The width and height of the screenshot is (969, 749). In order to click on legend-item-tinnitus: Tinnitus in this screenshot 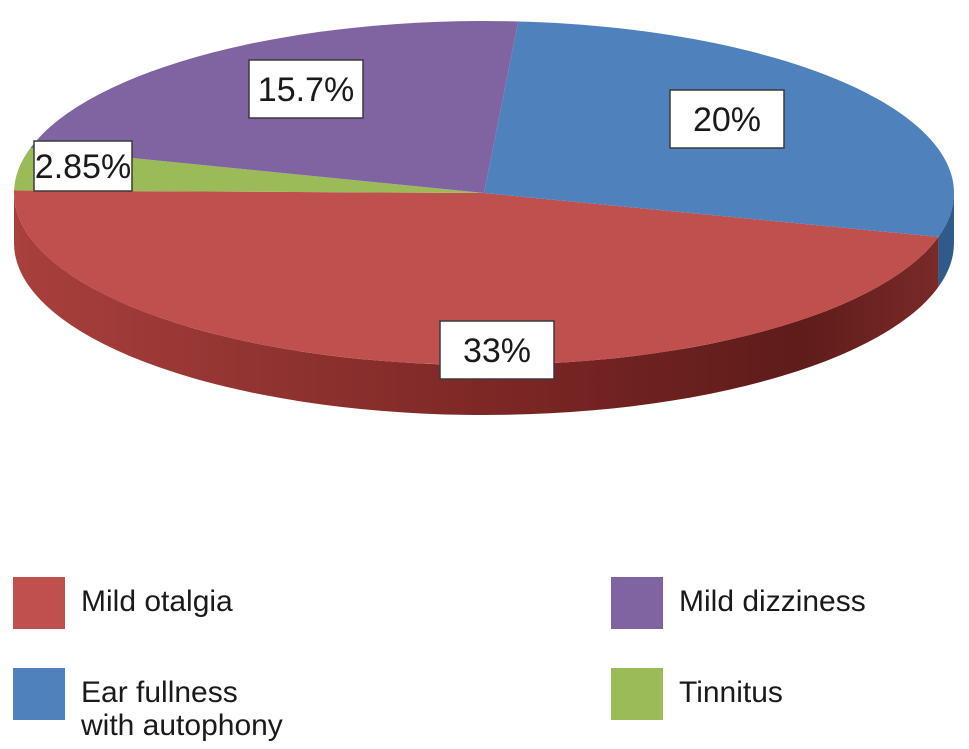, I will do `click(697, 694)`.